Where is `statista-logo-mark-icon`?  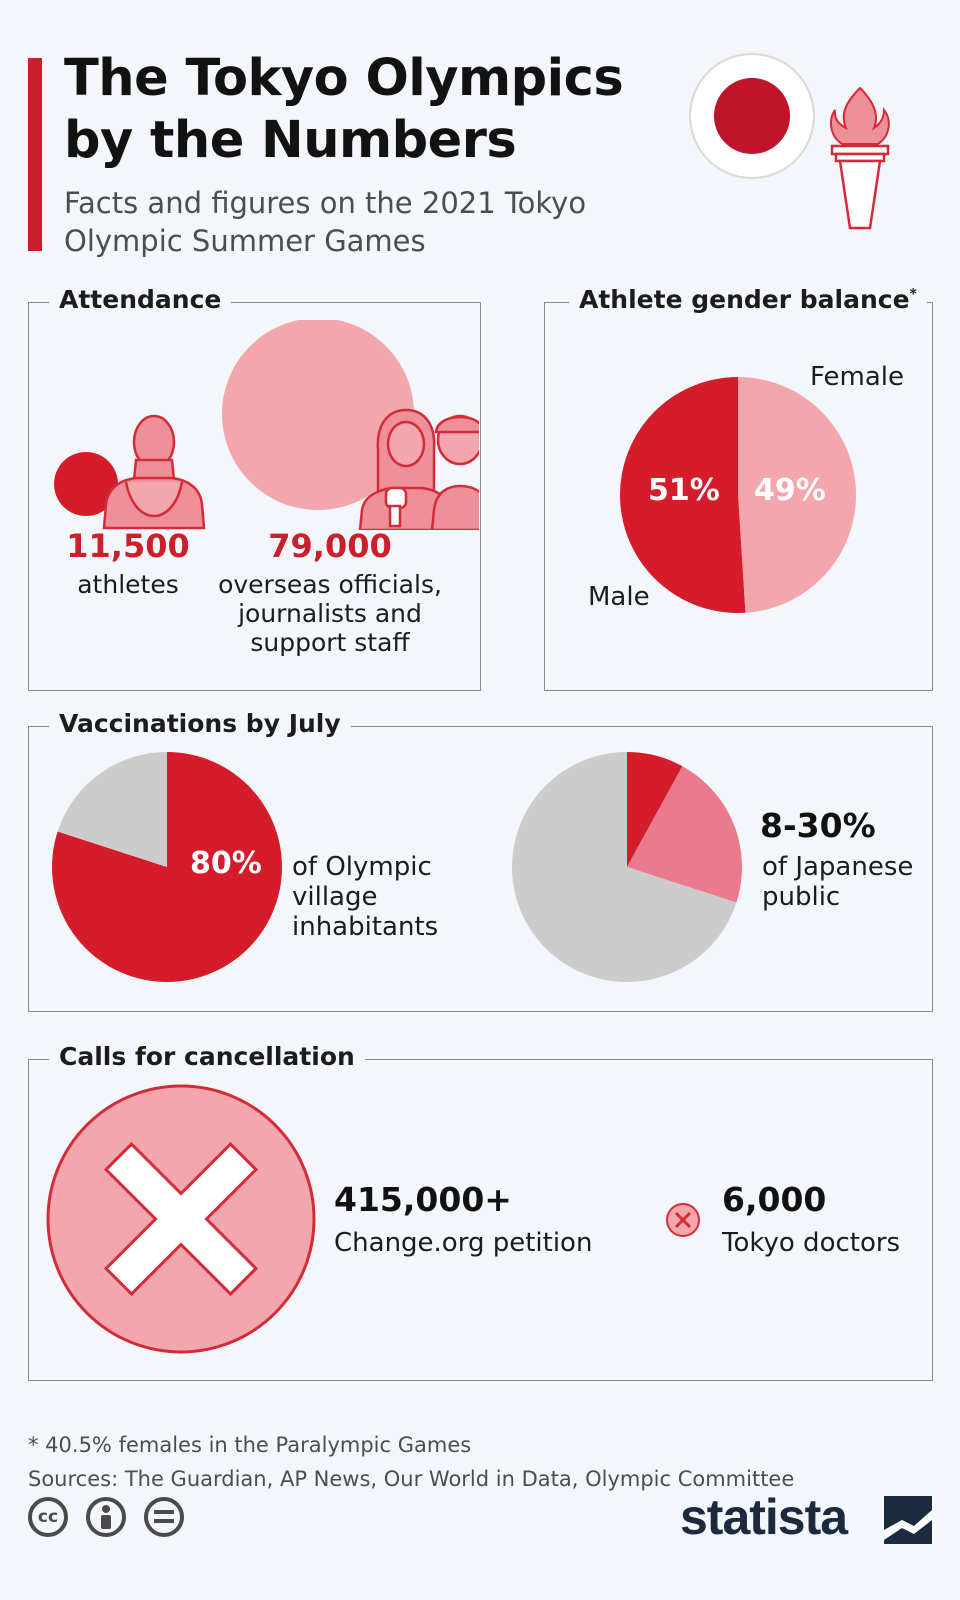 statista-logo-mark-icon is located at coordinates (908, 1520).